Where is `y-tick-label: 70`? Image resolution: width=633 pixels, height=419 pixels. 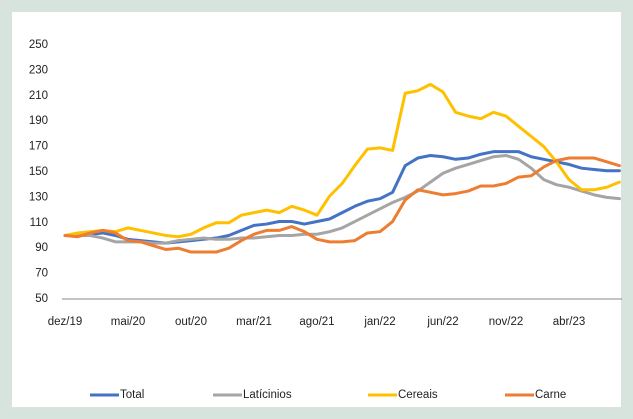
y-tick-label: 70 is located at coordinates (41, 274).